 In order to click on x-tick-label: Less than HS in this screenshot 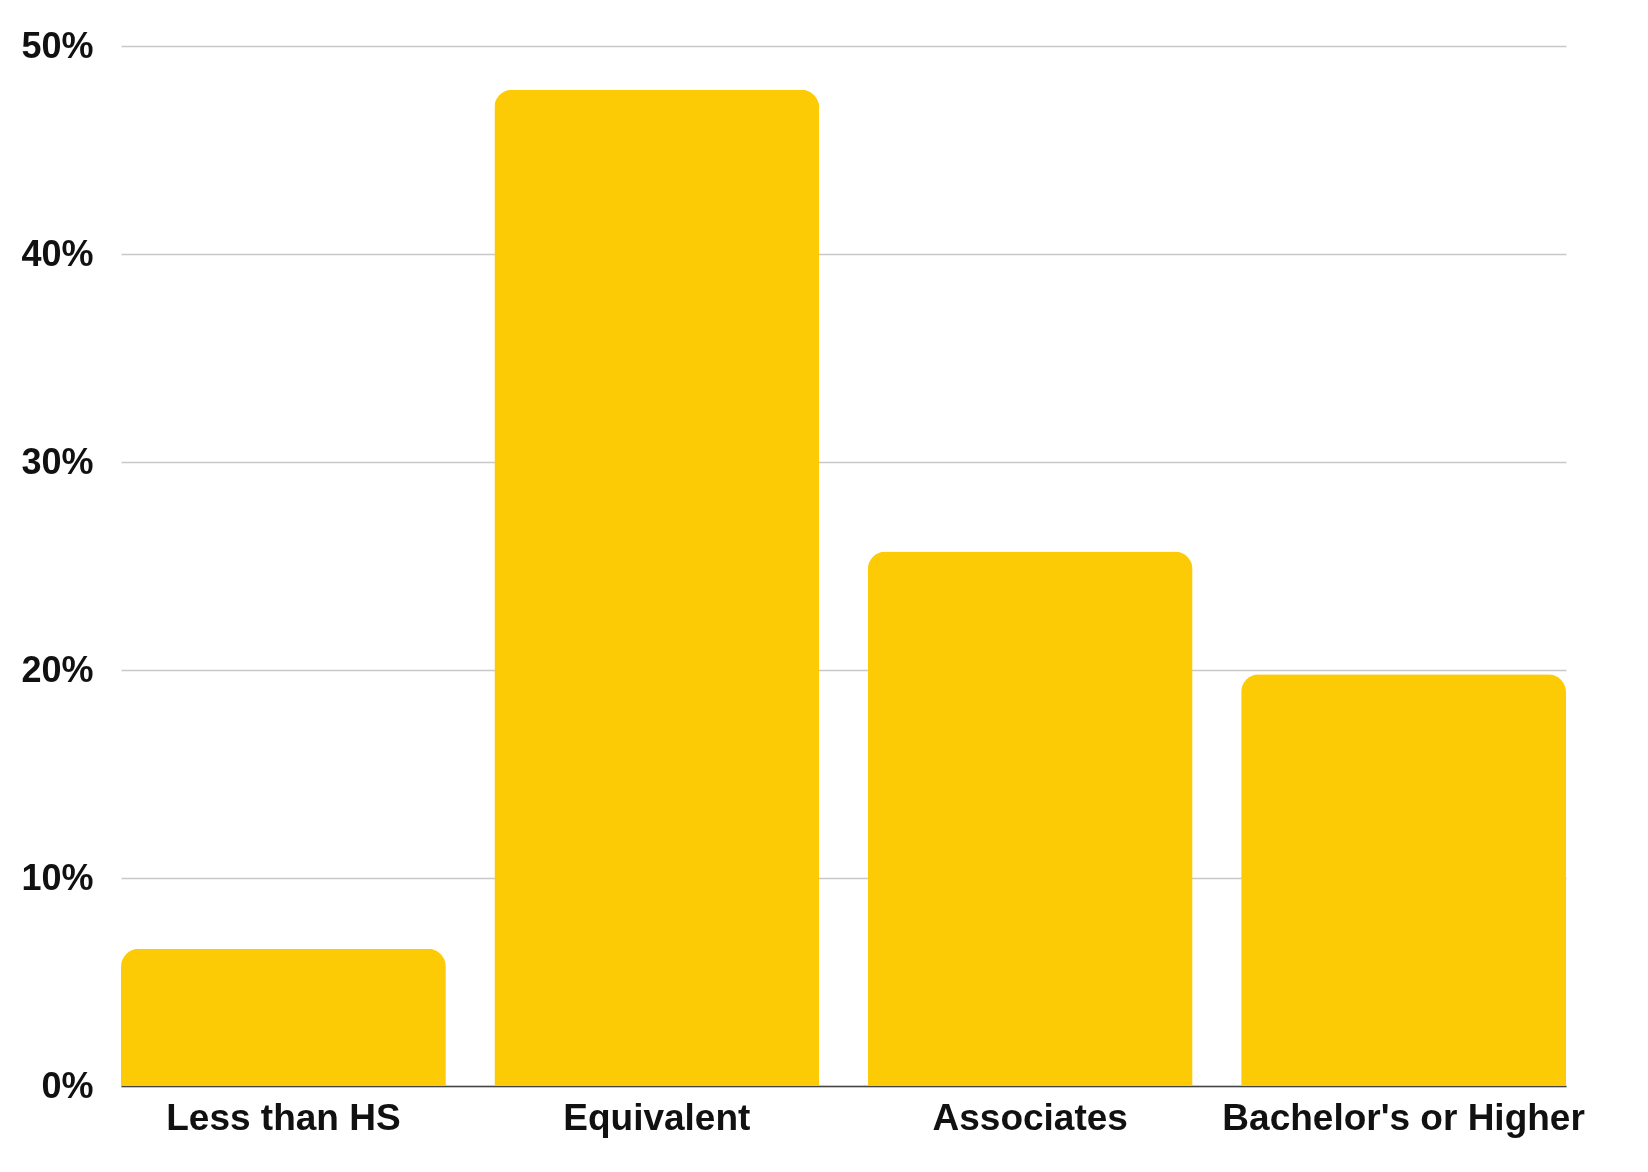, I will do `click(283, 1117)`.